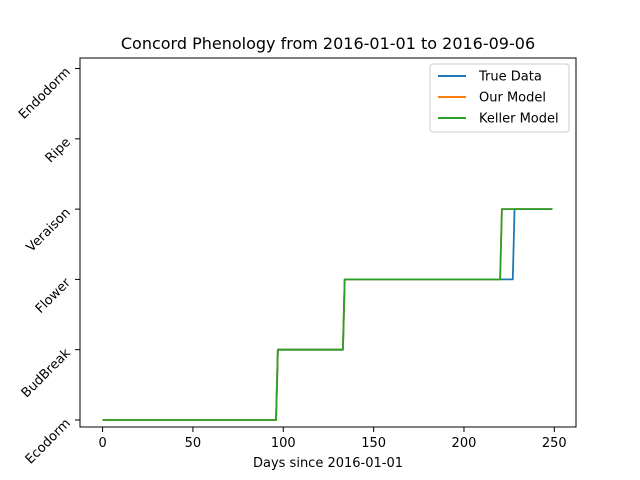  What do you see at coordinates (193, 443) in the screenshot?
I see `x-tick-label: 50` at bounding box center [193, 443].